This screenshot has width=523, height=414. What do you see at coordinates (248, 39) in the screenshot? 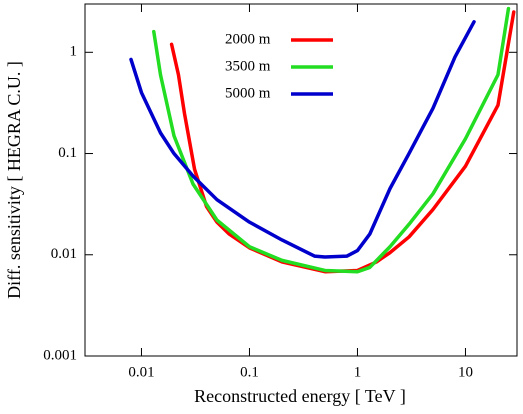
I see `legend-label: 2000 m` at bounding box center [248, 39].